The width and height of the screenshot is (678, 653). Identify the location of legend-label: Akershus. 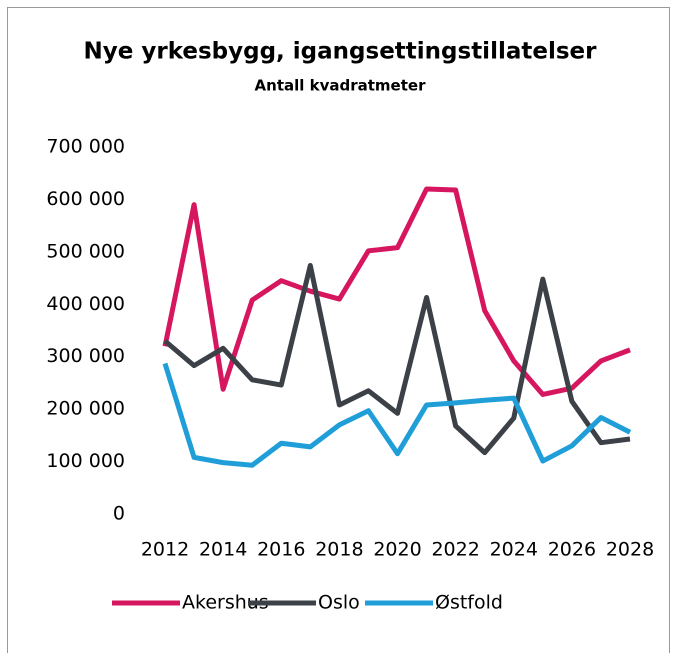
(225, 603).